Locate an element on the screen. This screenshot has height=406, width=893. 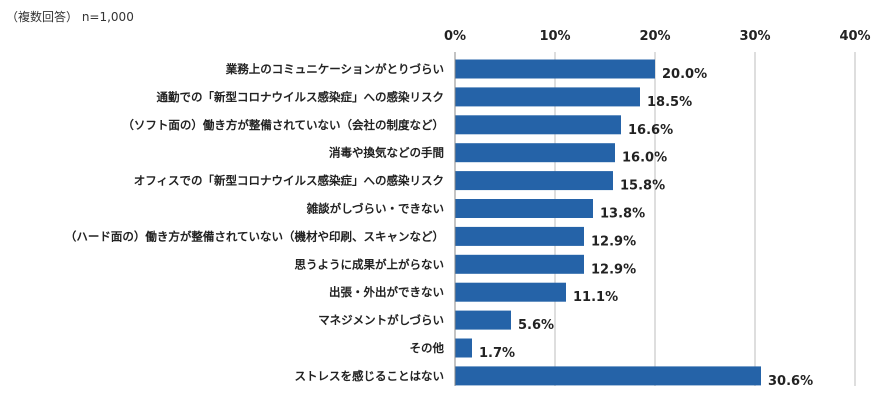
tick-label-4: 40% is located at coordinates (854, 36).